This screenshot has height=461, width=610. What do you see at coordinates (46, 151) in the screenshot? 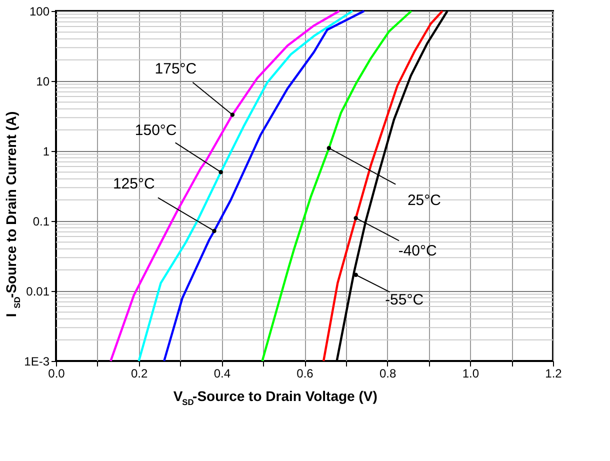
I see `y-tick-label: 1` at bounding box center [46, 151].